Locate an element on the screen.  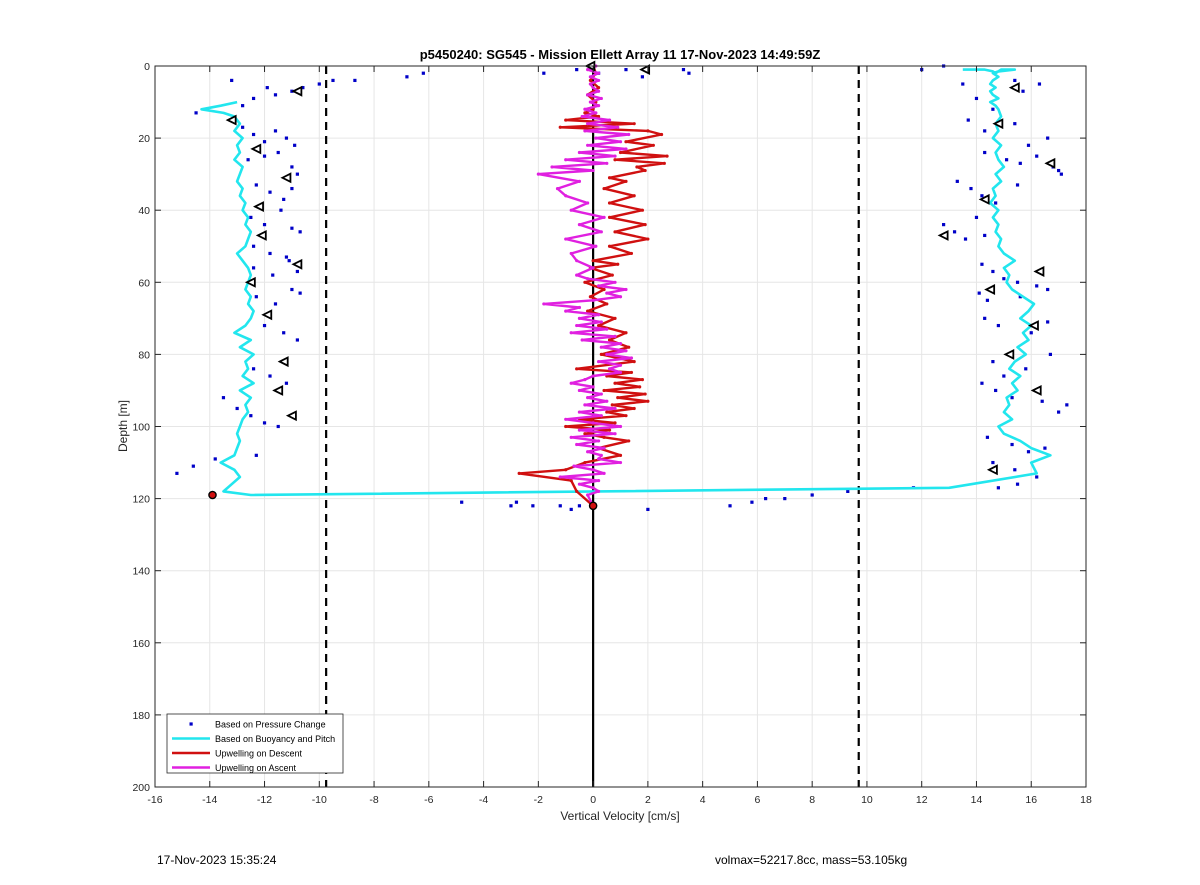
x-tick-label: -10 is located at coordinates (319, 800).